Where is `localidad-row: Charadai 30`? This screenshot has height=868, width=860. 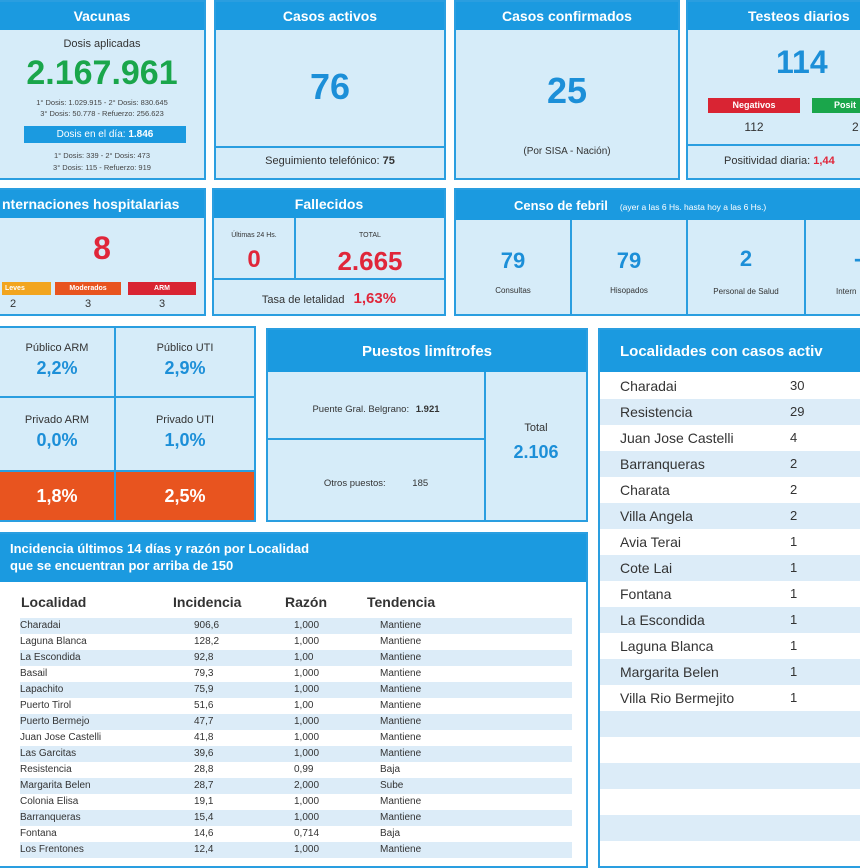
localidad-row: Charadai 30 is located at coordinates (730, 386).